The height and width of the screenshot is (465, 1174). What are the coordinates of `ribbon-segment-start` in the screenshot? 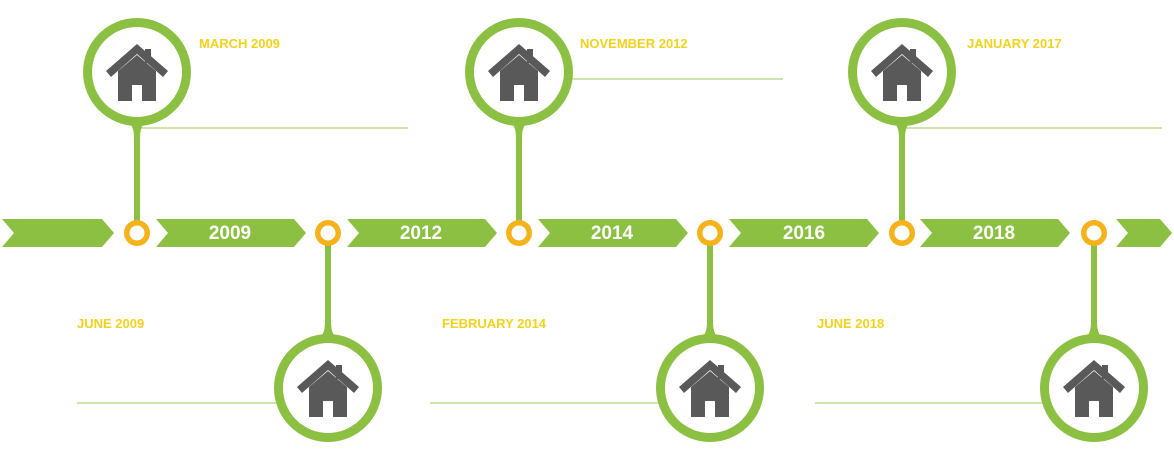 It's located at (58, 233).